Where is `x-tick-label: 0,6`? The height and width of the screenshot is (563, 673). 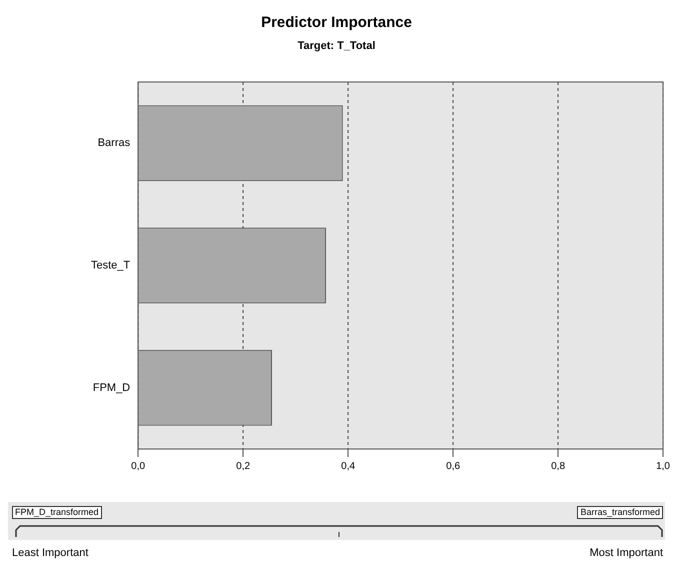
x-tick-label: 0,6 is located at coordinates (453, 466).